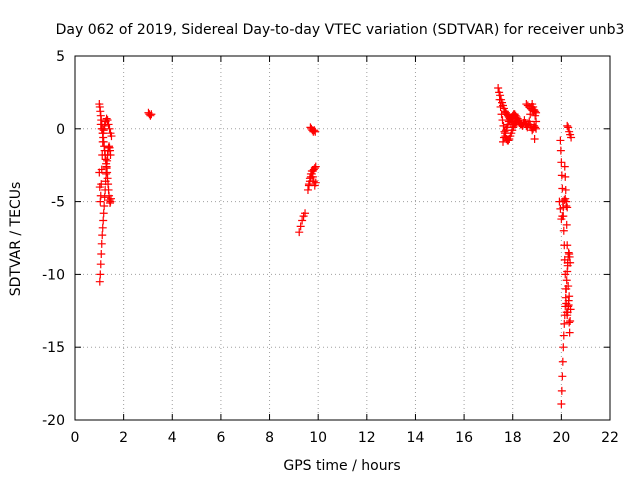 The width and height of the screenshot is (640, 480). Describe the element at coordinates (53, 348) in the screenshot. I see `y-tick-label: -15` at that location.